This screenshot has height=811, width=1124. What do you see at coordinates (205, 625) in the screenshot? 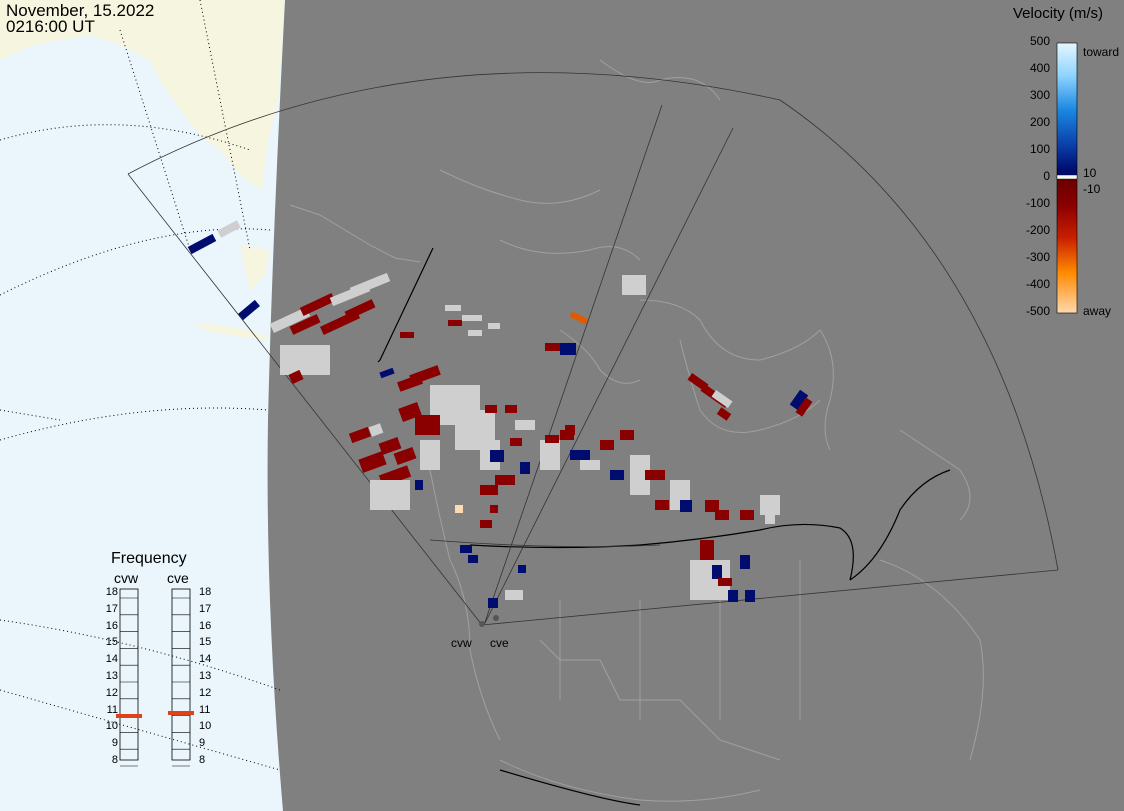
I see `freq-tick-label: 16` at bounding box center [205, 625].